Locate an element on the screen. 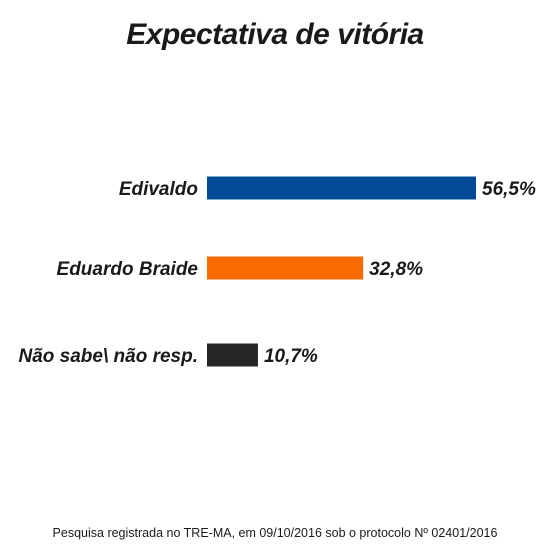  value-label: 56,5% is located at coordinates (509, 189).